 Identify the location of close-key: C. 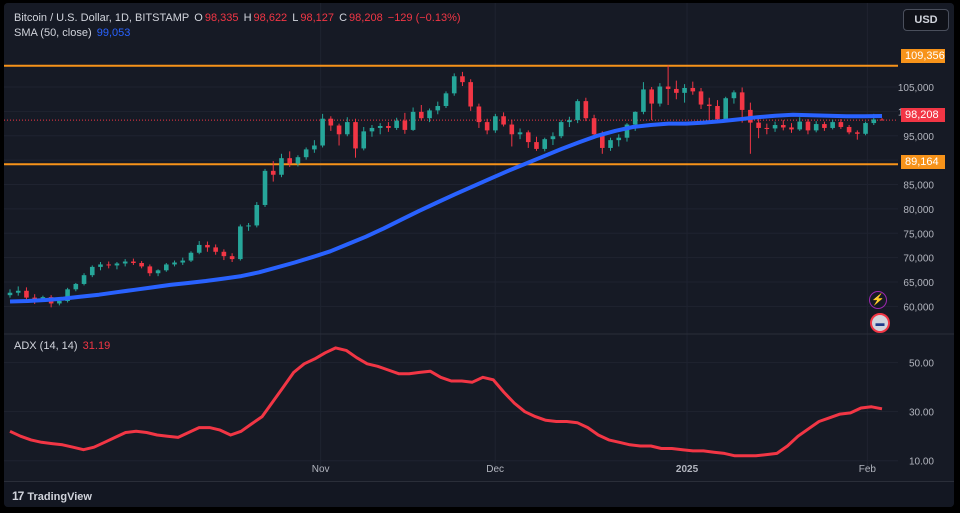
(343, 18).